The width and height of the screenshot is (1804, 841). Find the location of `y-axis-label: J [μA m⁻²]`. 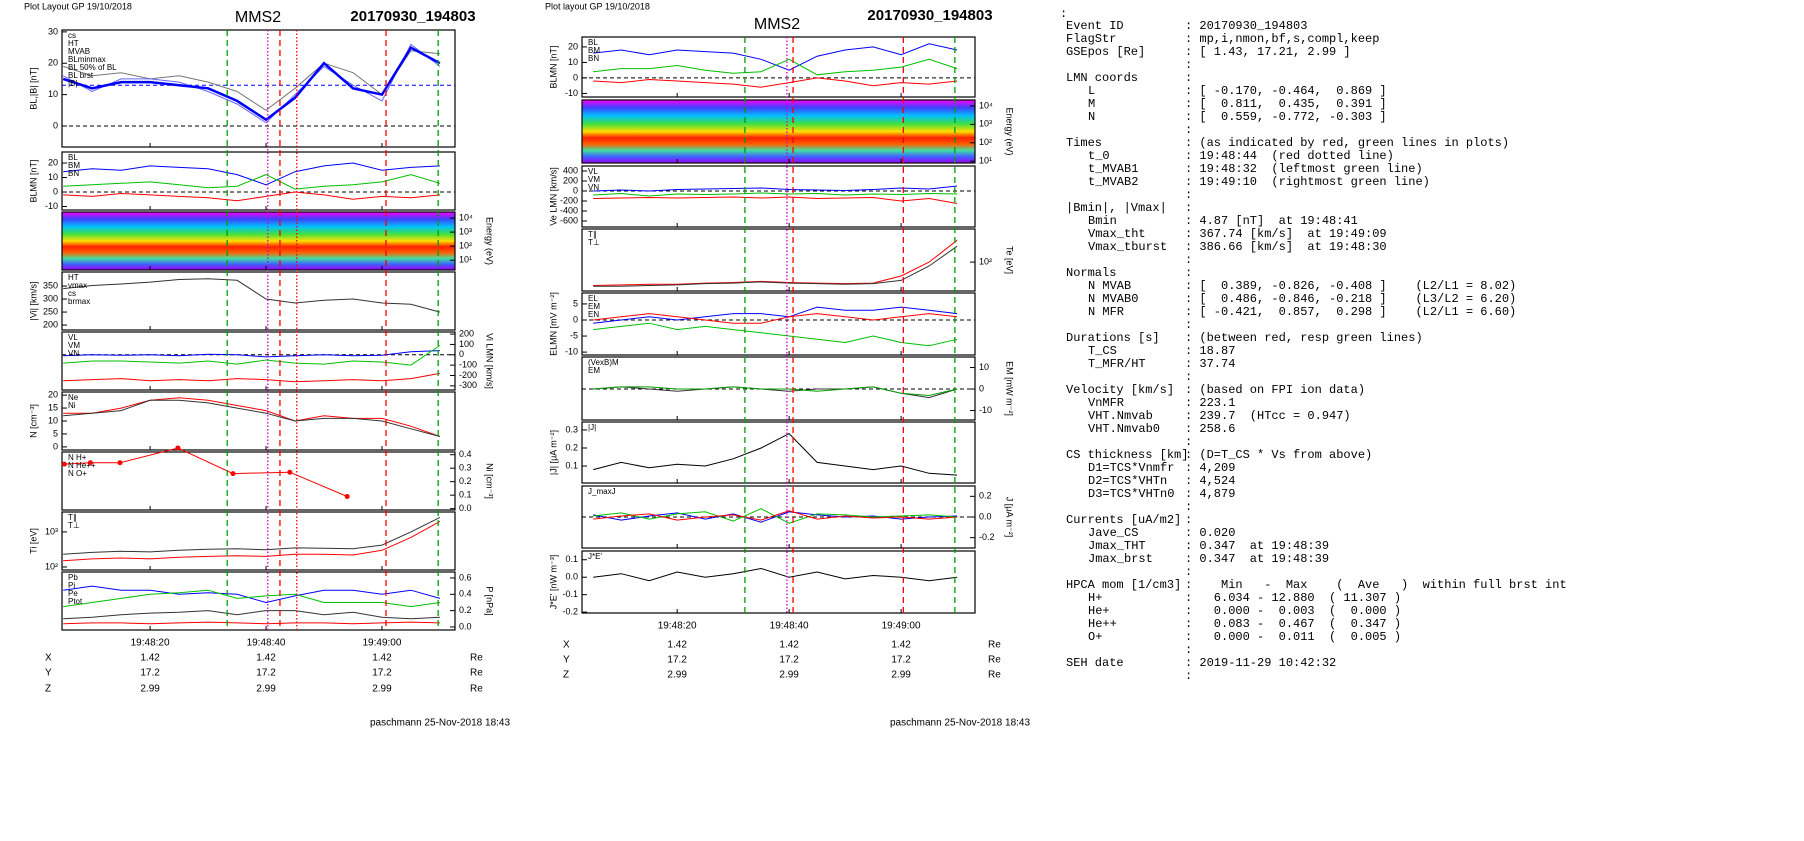

y-axis-label: J [μA m⁻²] is located at coordinates (1010, 517).